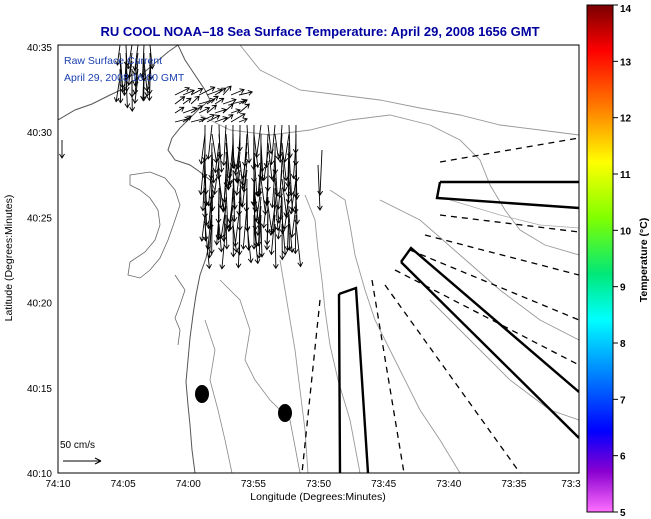  I want to click on legend-line-2: April 29, 2008 16:00 GMT, so click(124, 78).